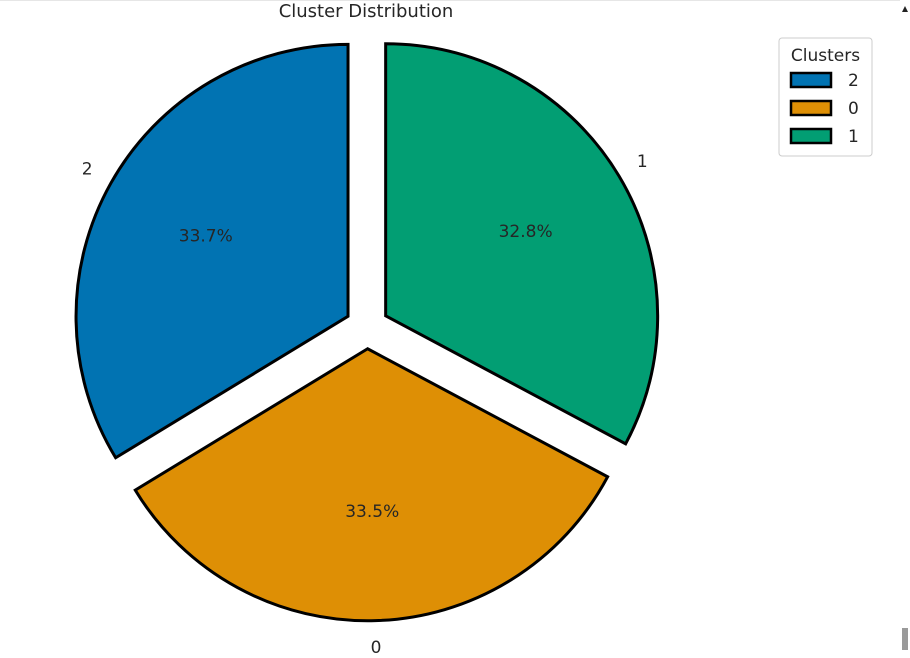 The width and height of the screenshot is (910, 658). I want to click on vertical-scrollbar, so click(905, 329).